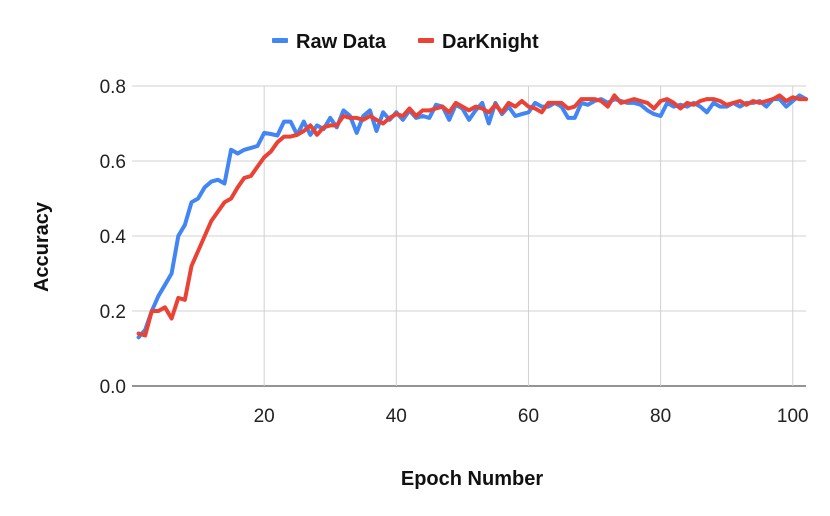  What do you see at coordinates (793, 416) in the screenshot?
I see `x-tick-label: 100` at bounding box center [793, 416].